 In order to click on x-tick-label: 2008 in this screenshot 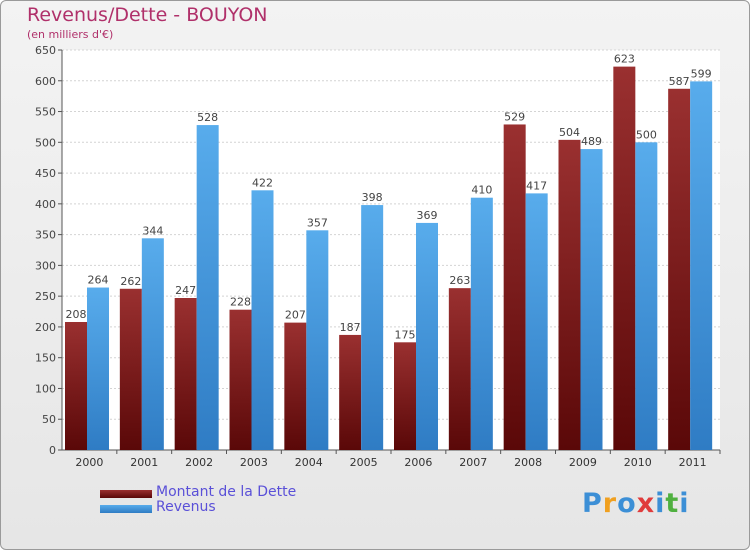, I will do `click(528, 462)`.